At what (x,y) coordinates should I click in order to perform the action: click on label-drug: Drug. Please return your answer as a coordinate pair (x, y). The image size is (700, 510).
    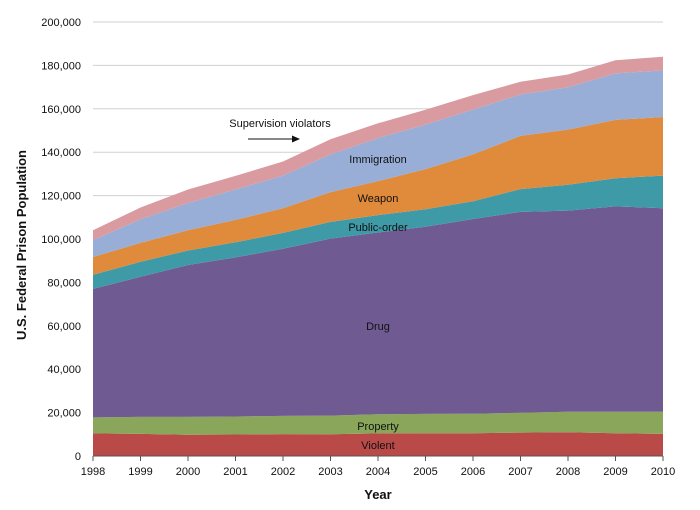
    Looking at the image, I should click on (378, 327).